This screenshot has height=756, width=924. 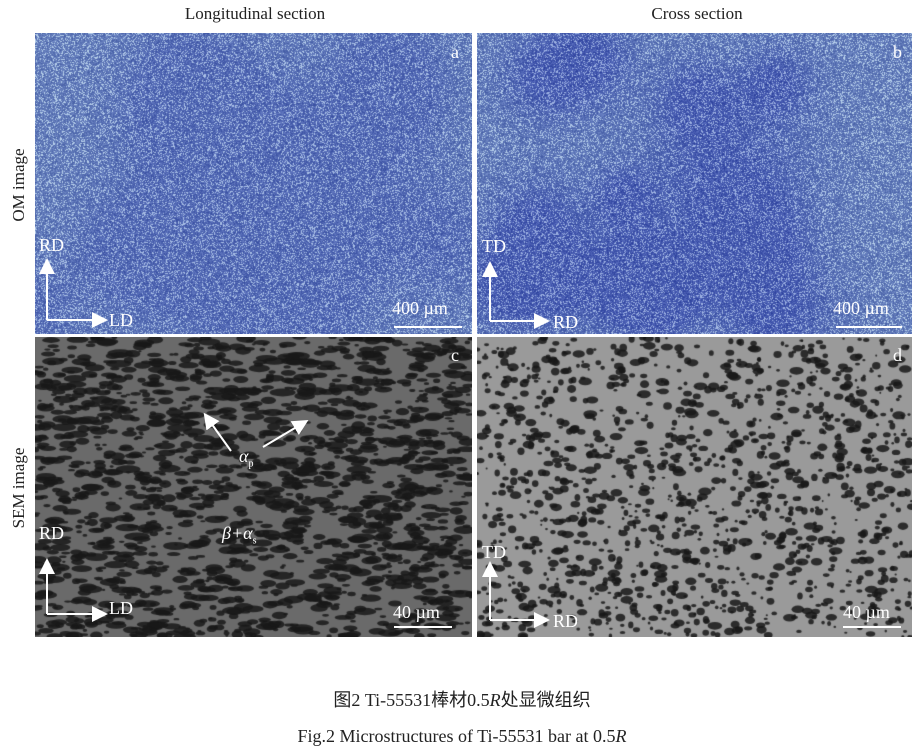 What do you see at coordinates (455, 52) in the screenshot?
I see `panel-letter-a: a` at bounding box center [455, 52].